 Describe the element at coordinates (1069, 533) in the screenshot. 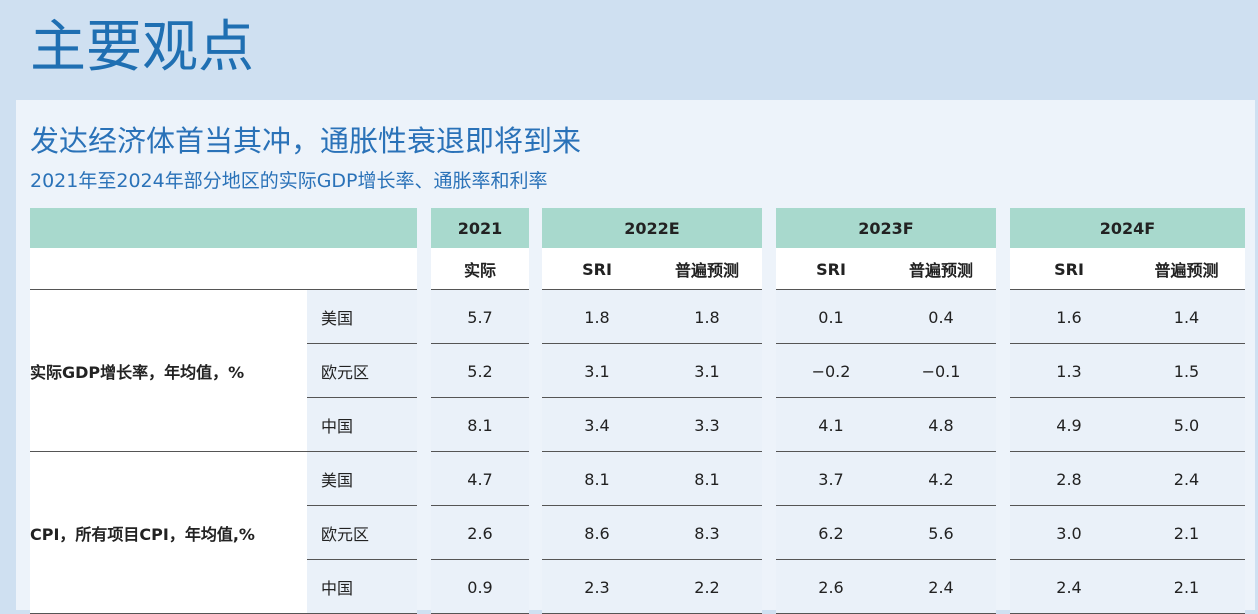

I see `cell: 3.0` at that location.